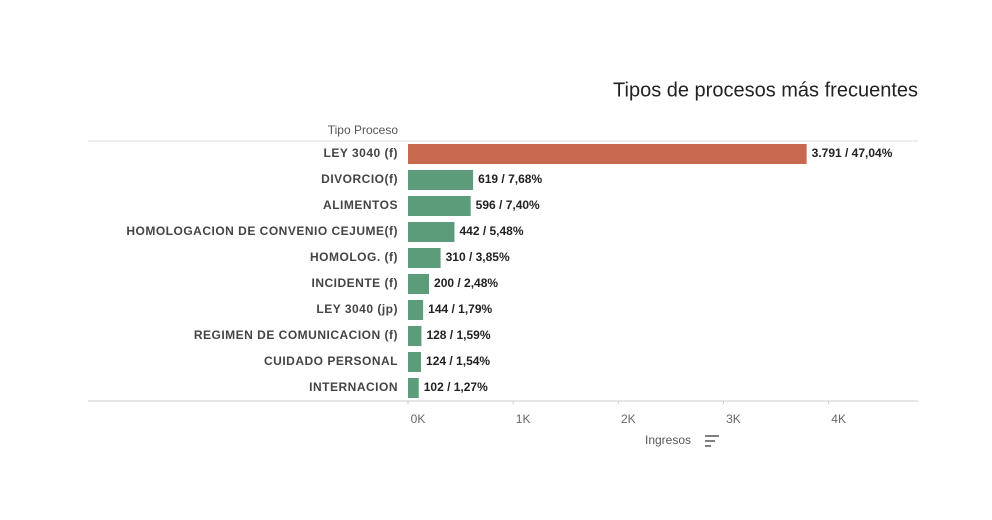 The width and height of the screenshot is (992, 520). What do you see at coordinates (852, 153) in the screenshot?
I see `value-label: 3.791 / 47,04%` at bounding box center [852, 153].